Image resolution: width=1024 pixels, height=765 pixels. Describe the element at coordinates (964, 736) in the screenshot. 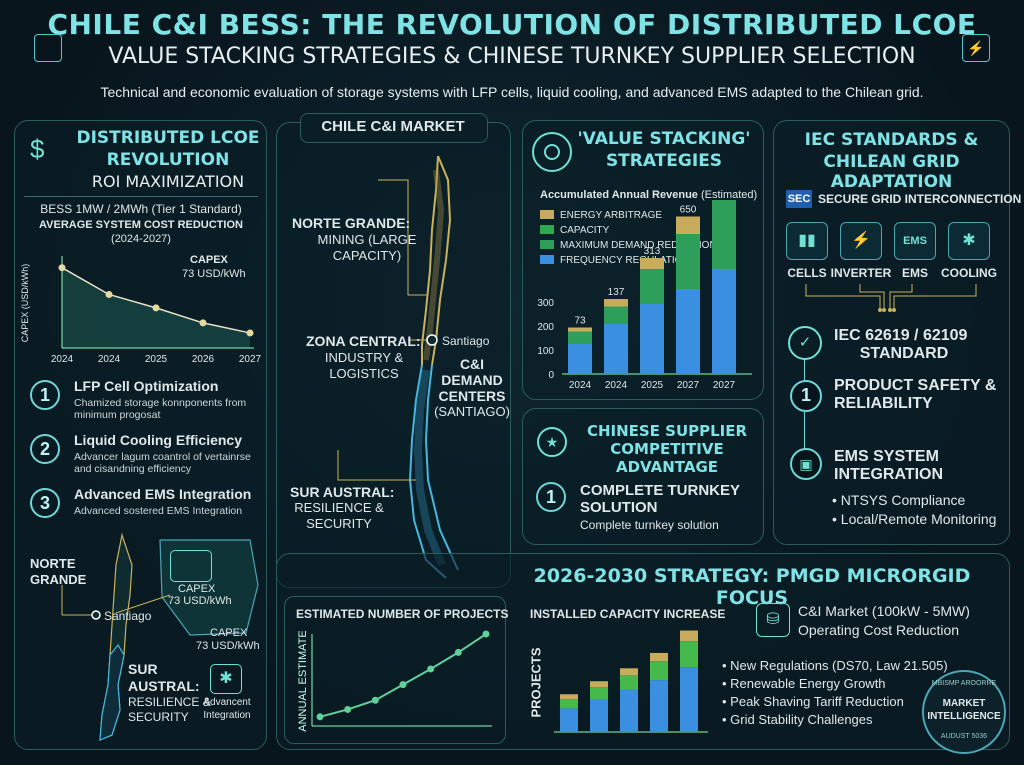

I see `seal-bottom-text: AUDUST 5036` at that location.